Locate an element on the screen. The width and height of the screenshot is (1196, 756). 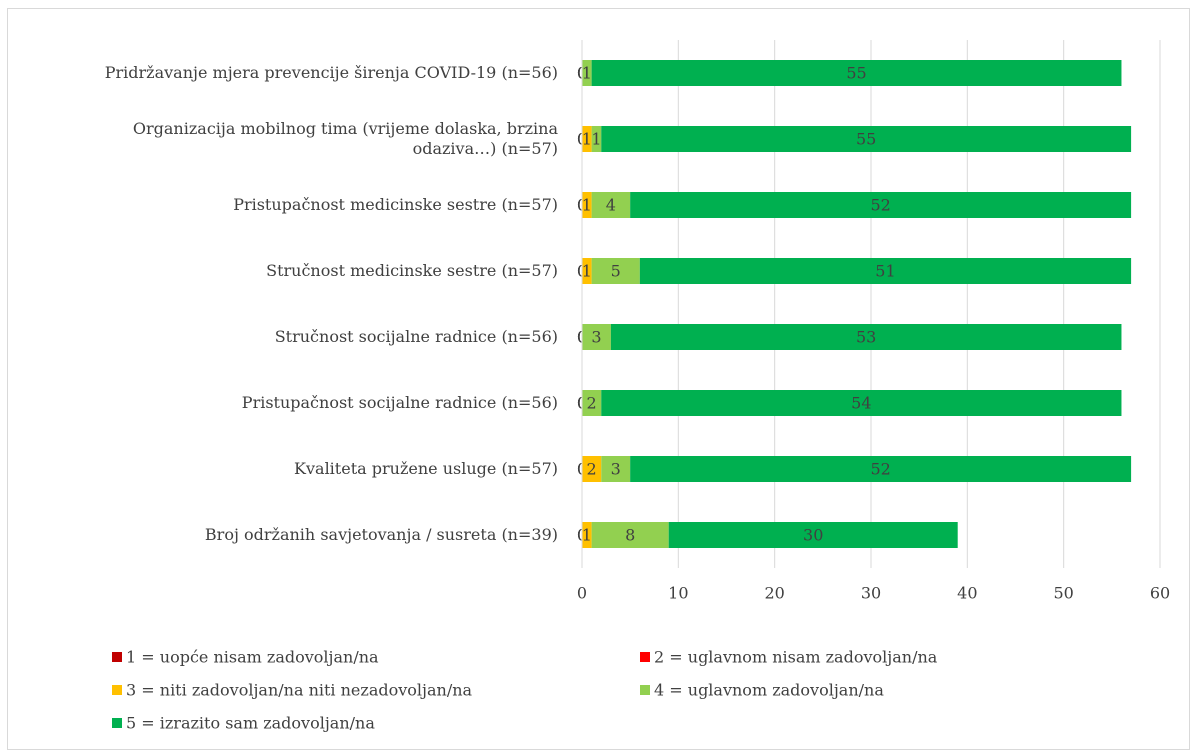
x-tick-label: 30 is located at coordinates (871, 593).